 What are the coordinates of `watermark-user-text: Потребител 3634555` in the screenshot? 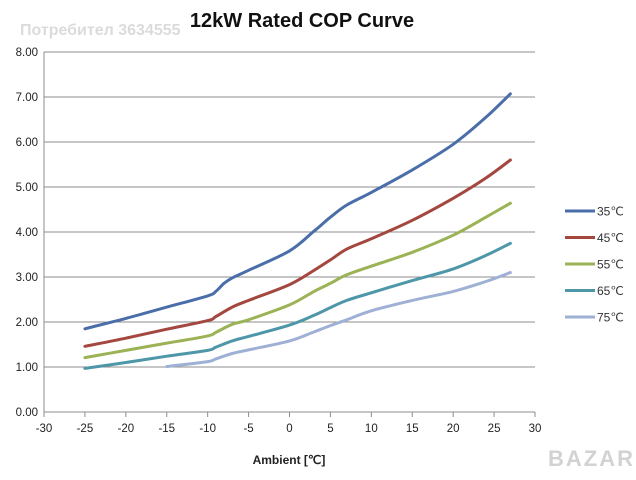 It's located at (100, 30).